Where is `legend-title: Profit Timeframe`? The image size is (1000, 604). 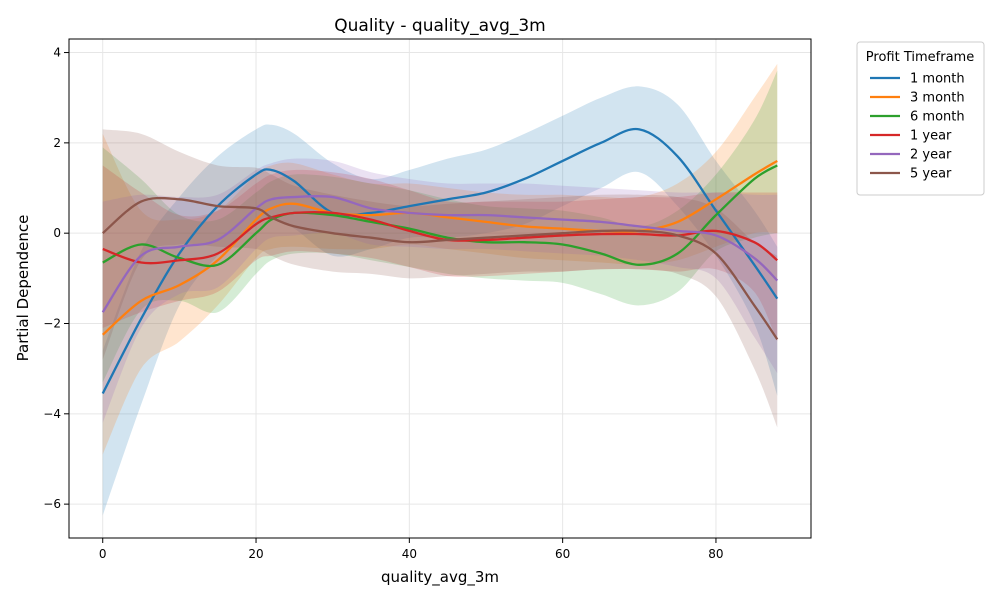
legend-title: Profit Timeframe is located at coordinates (920, 57).